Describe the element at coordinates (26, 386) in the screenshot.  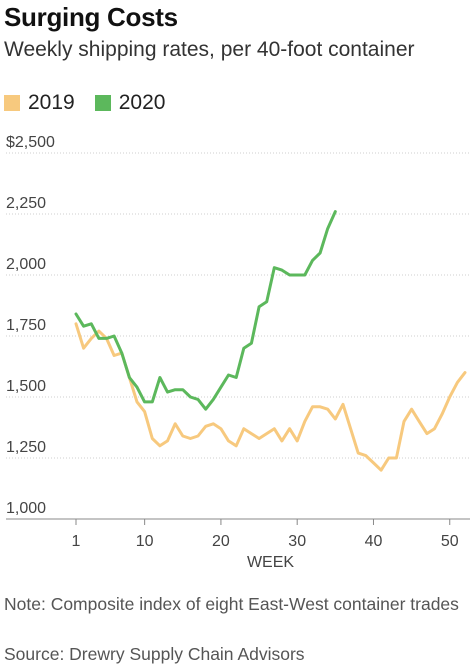
I see `y-tick-label: 1,500` at that location.